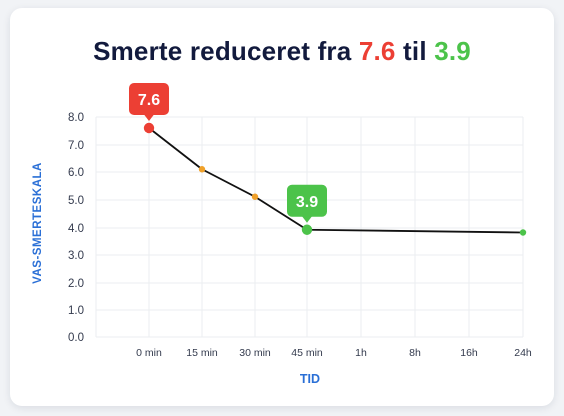 This screenshot has width=564, height=416. Describe the element at coordinates (334, 353) in the screenshot. I see `x-tick-labels: 0 min 15 min 30 min 45 min 1h 8h 16h 24h` at that location.